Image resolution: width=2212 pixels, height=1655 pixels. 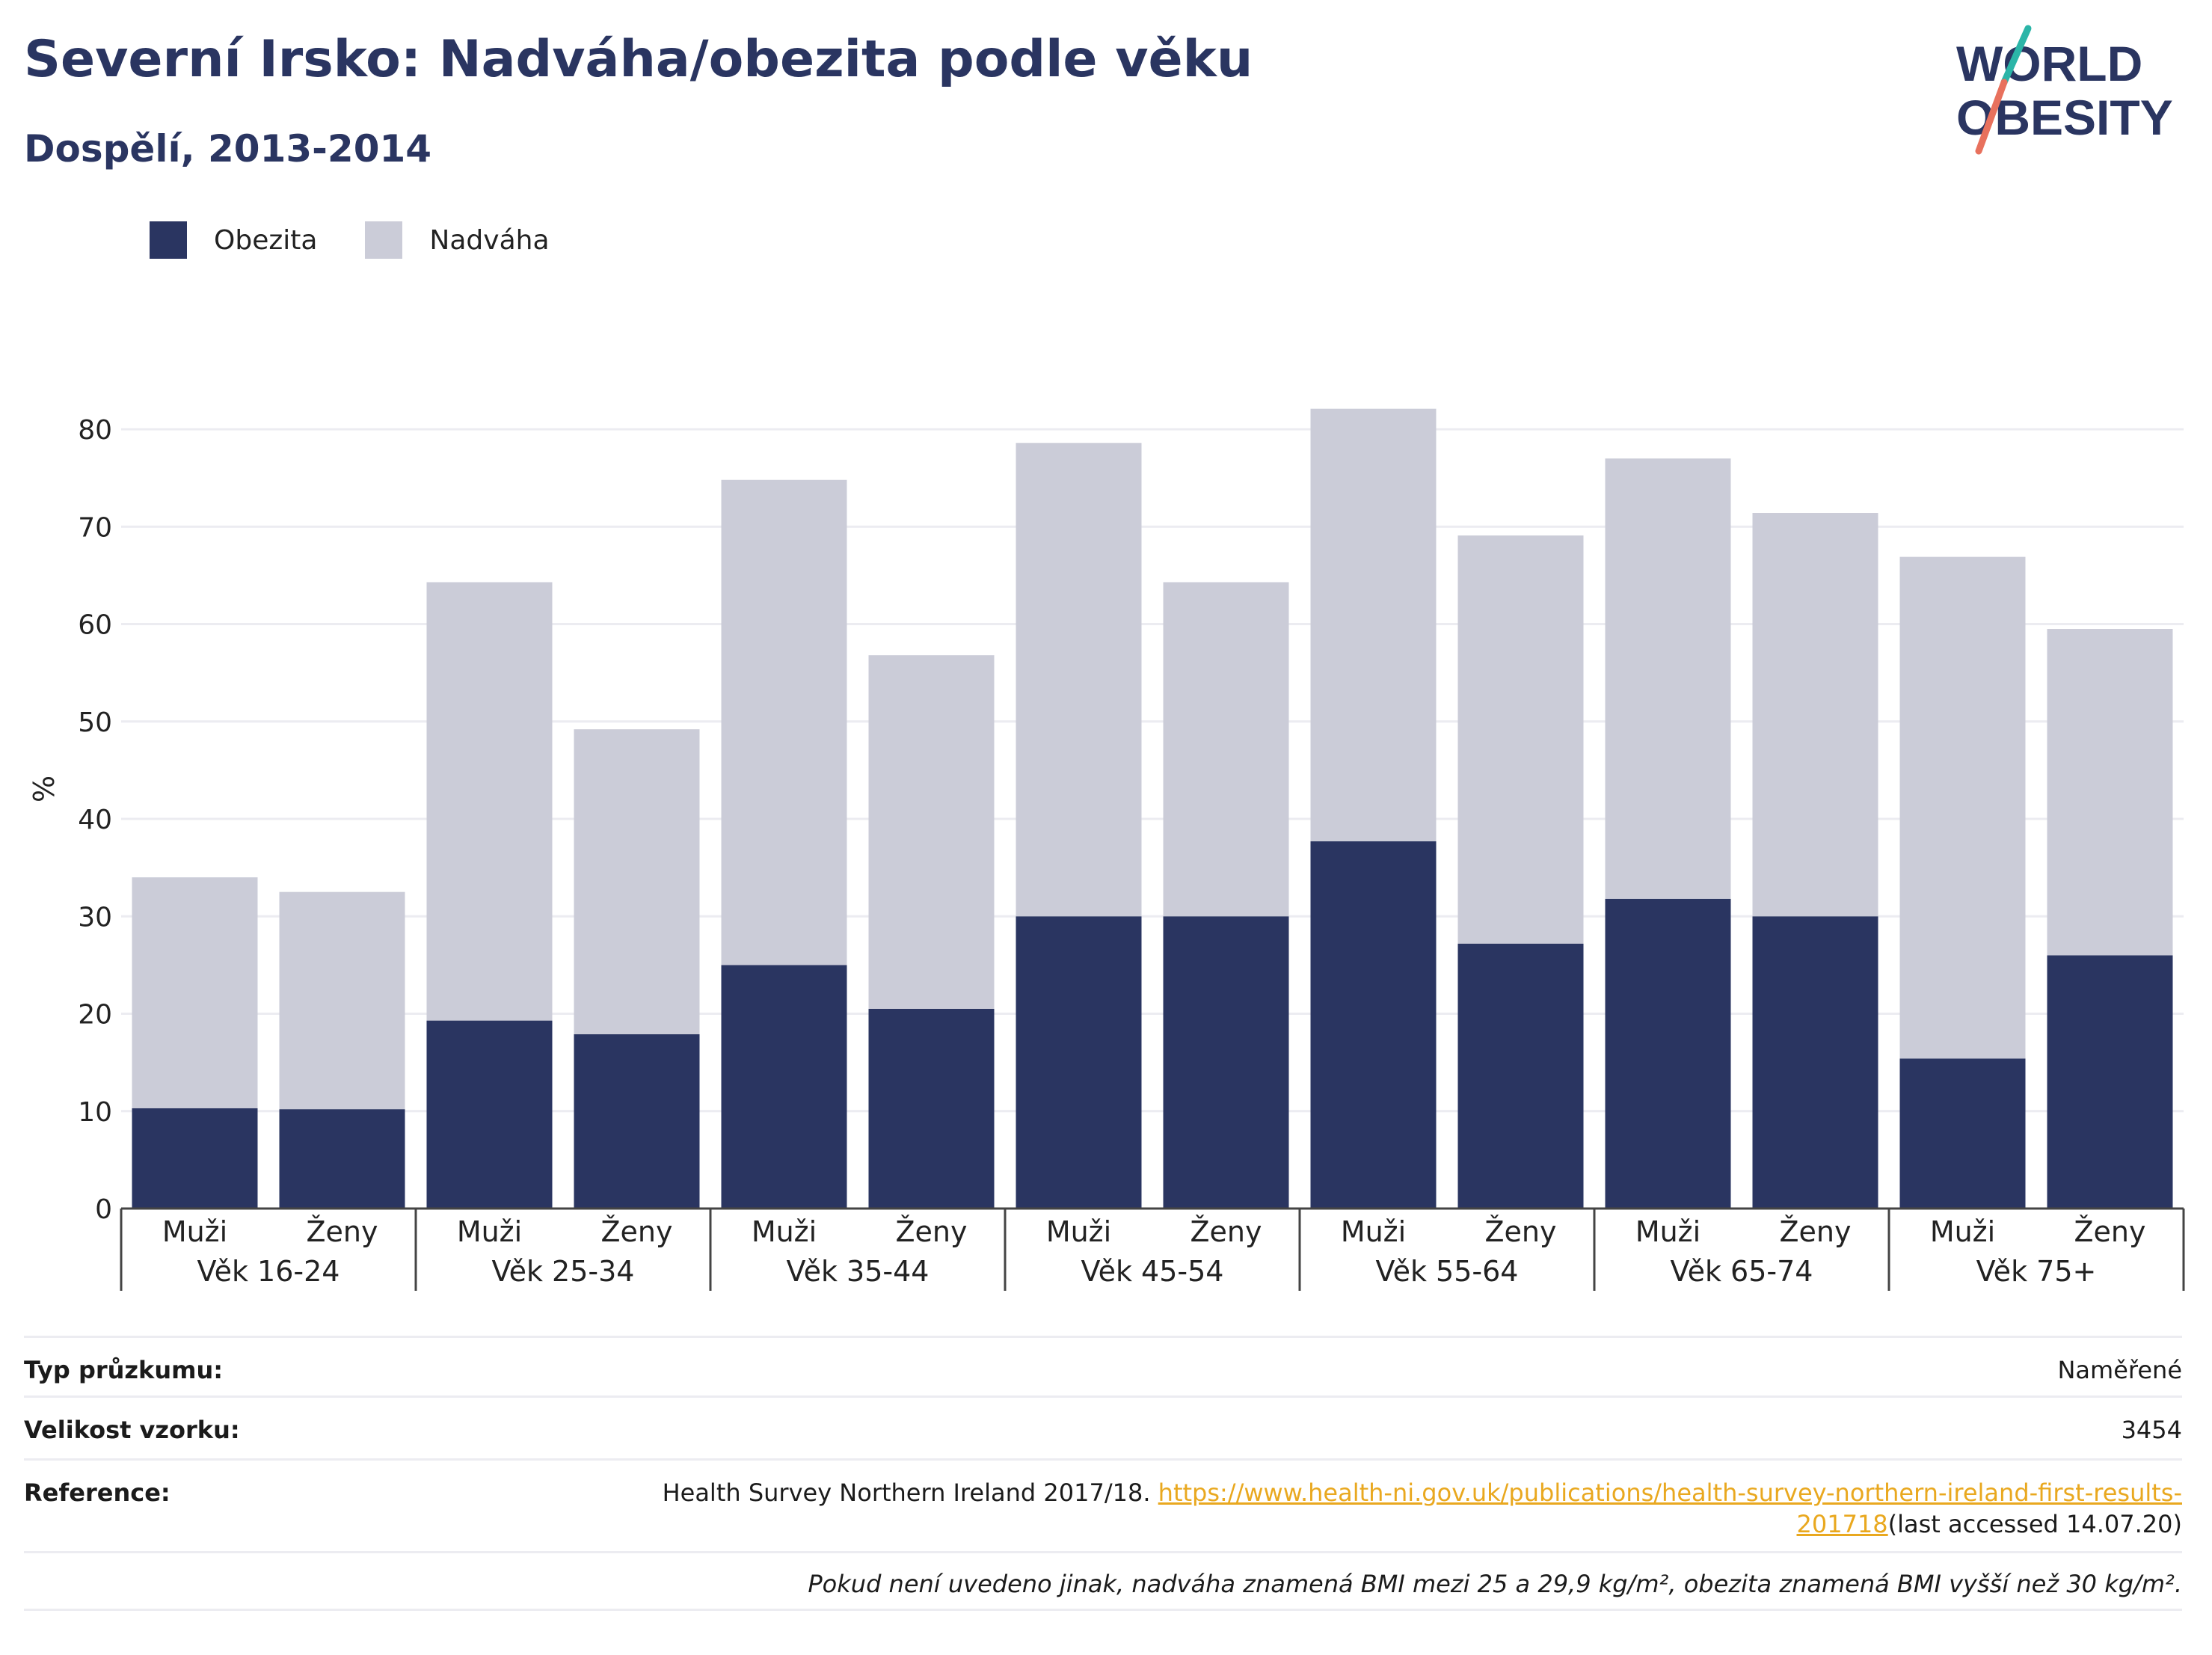 I want to click on group-label: Věk 16-24, so click(x=268, y=1271).